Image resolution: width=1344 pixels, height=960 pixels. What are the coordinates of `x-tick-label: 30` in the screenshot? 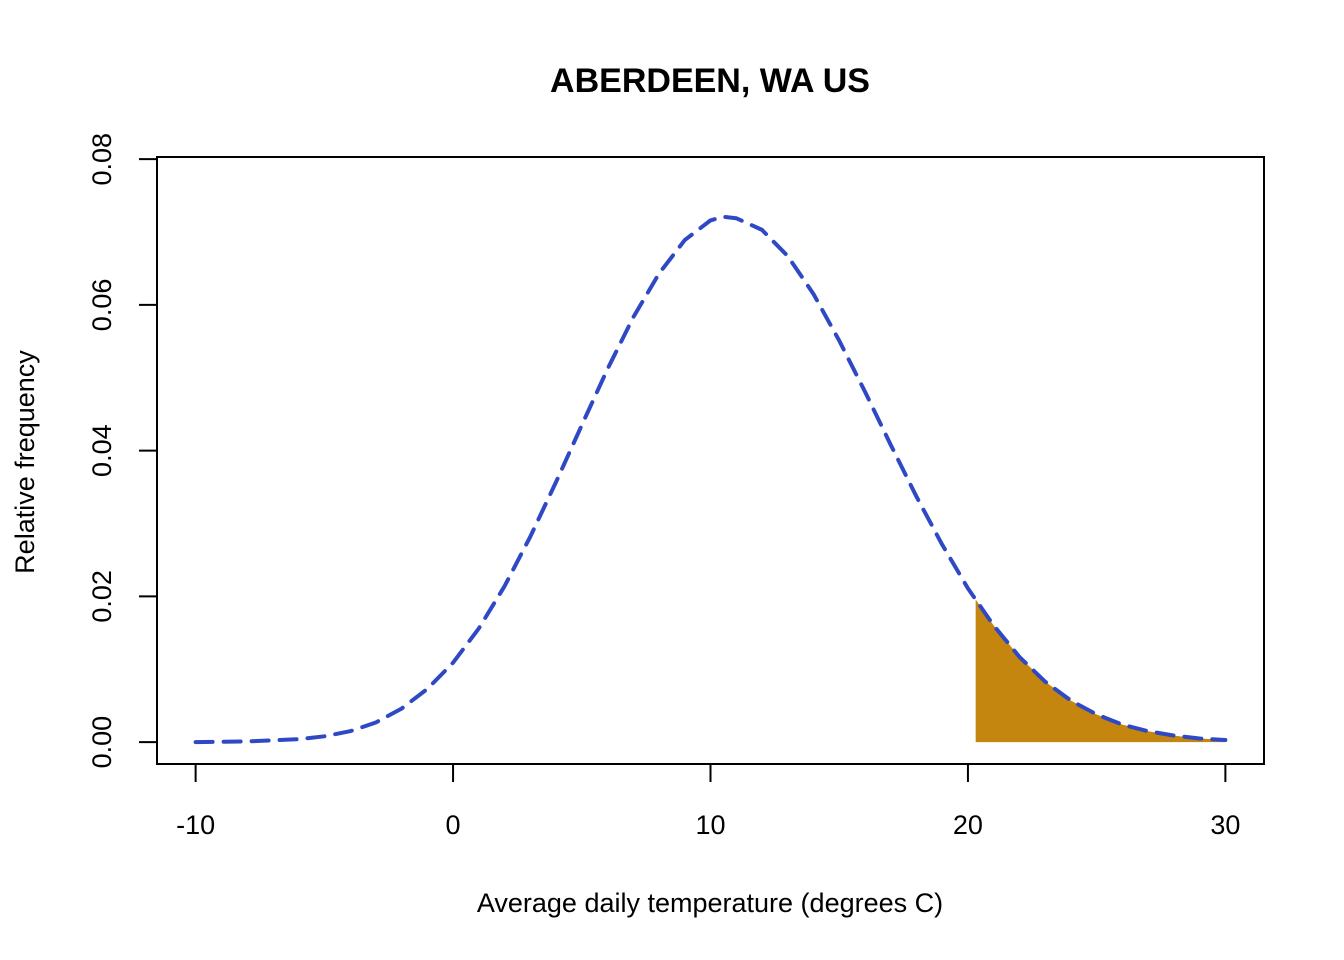 It's located at (1225, 825).